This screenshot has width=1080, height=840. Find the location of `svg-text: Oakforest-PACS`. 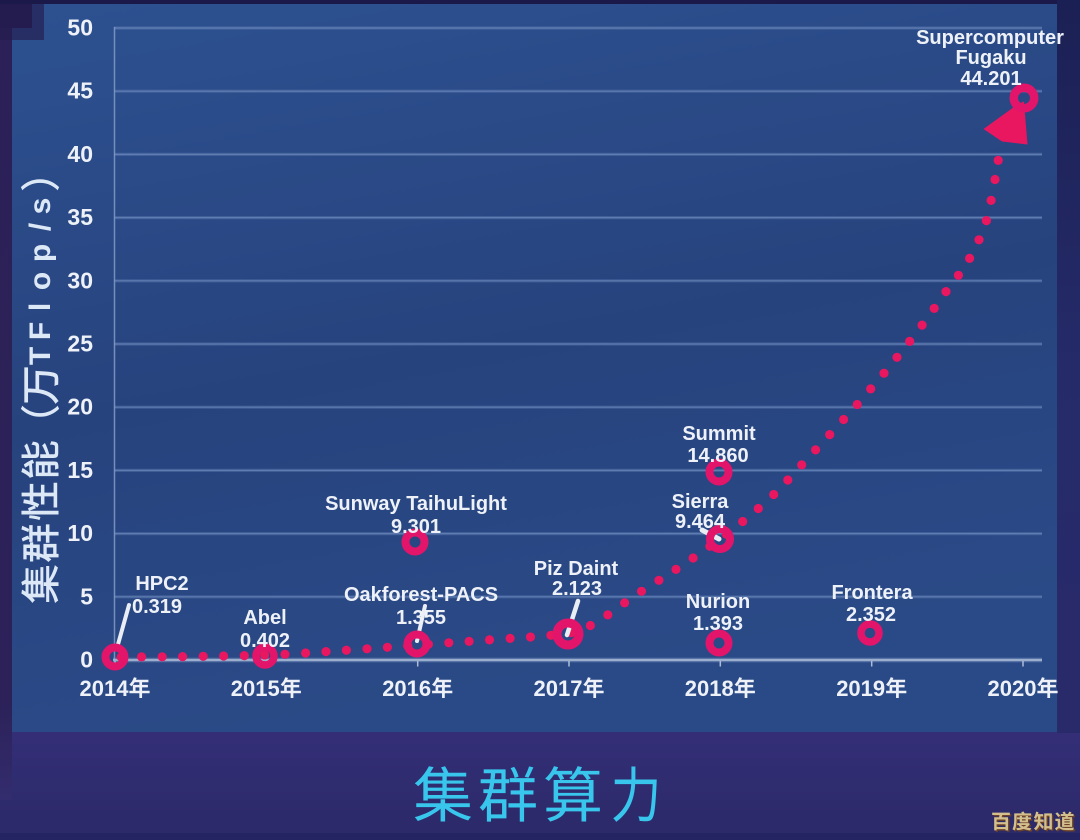

svg-text: Oakforest-PACS is located at coordinates (421, 595).